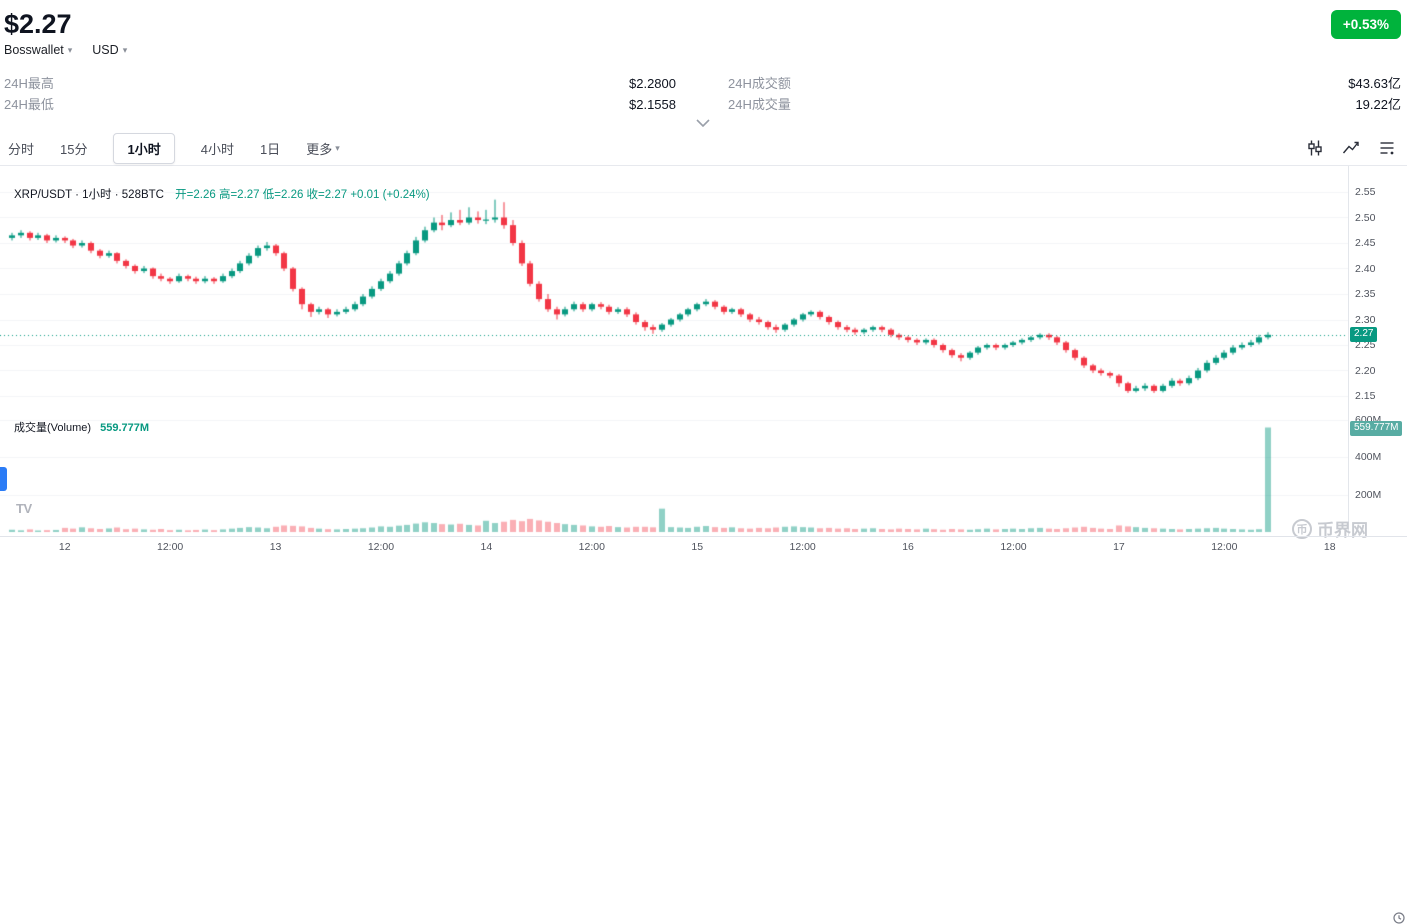 Image resolution: width=1407 pixels, height=924 pixels. I want to click on price-axis-label: 2.35, so click(1365, 294).